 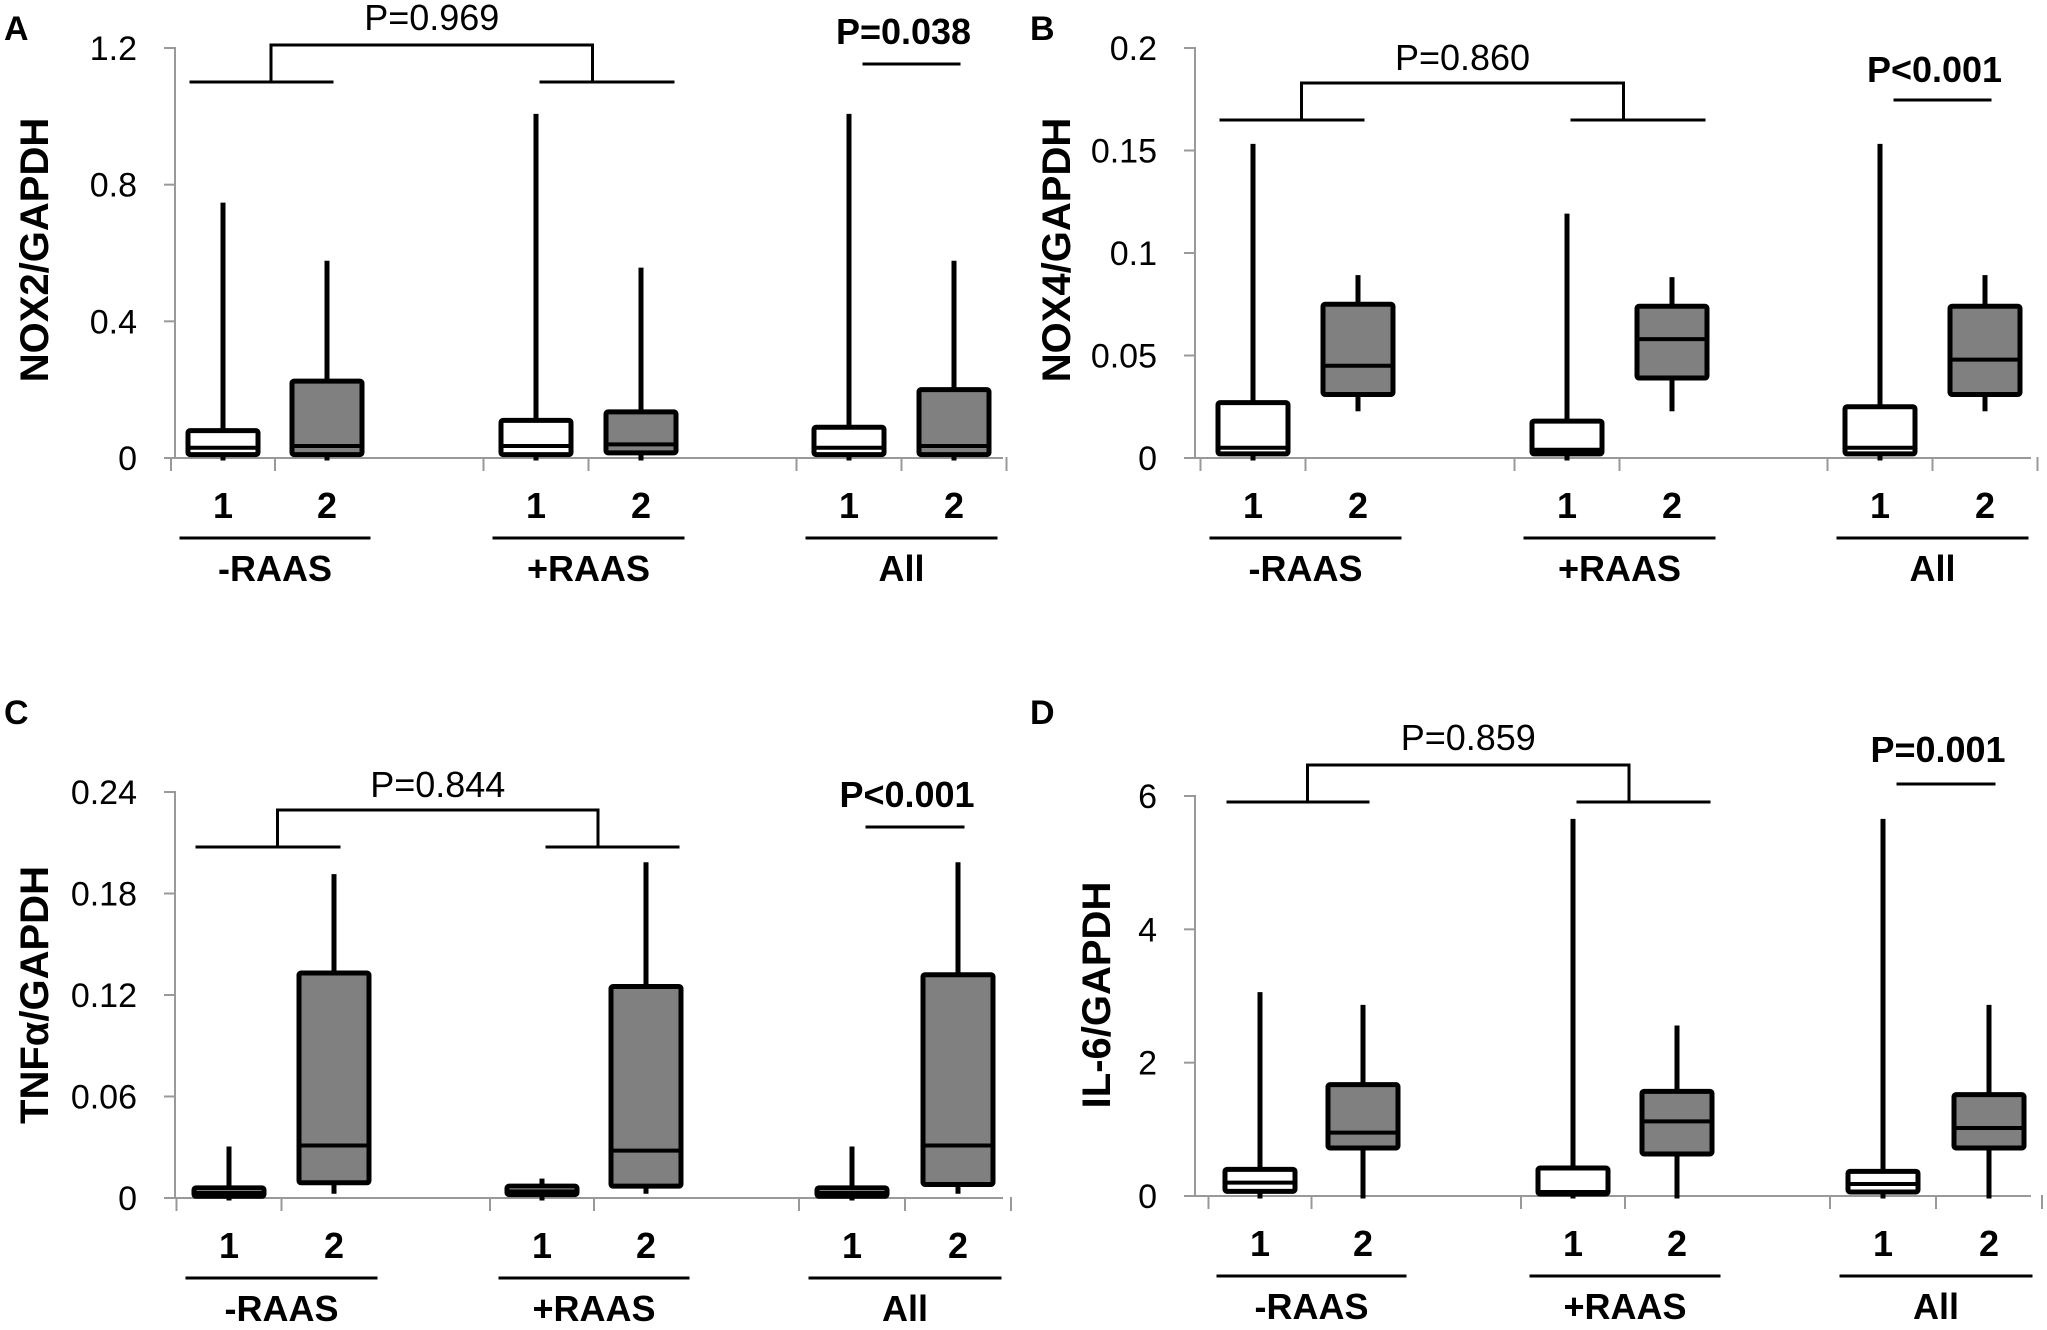 I want to click on comparison-p-value: P=0.859, so click(x=1468, y=737).